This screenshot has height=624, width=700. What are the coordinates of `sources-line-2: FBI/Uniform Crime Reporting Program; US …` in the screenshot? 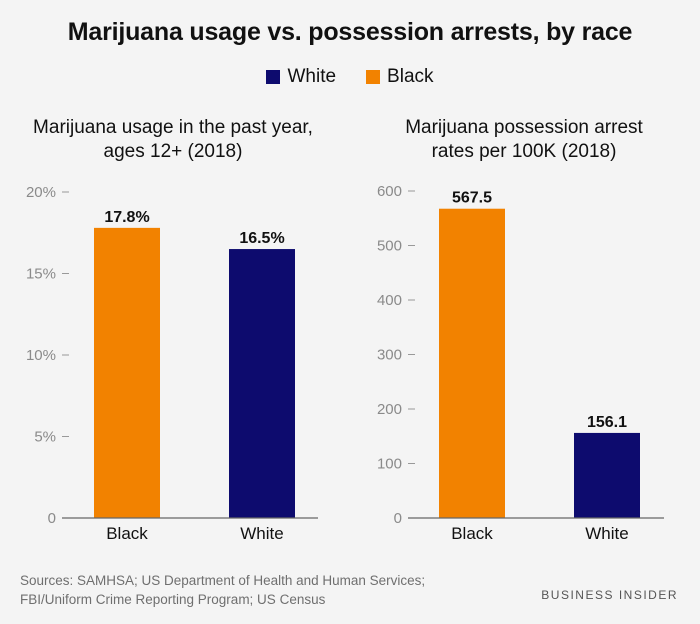 It's located at (173, 599).